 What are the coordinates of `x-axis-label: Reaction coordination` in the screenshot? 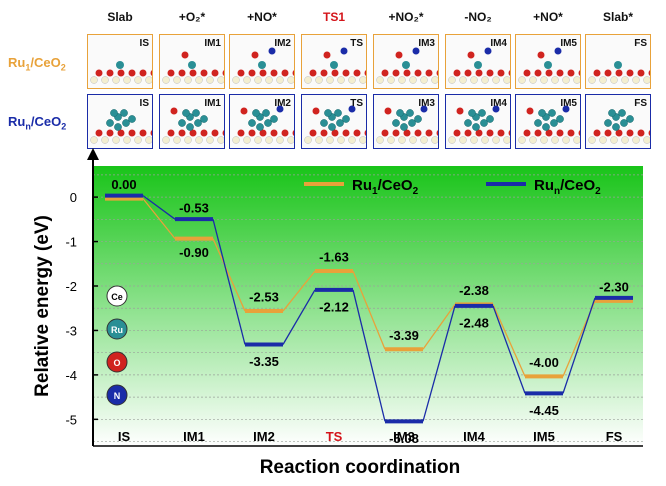 It's located at (360, 467).